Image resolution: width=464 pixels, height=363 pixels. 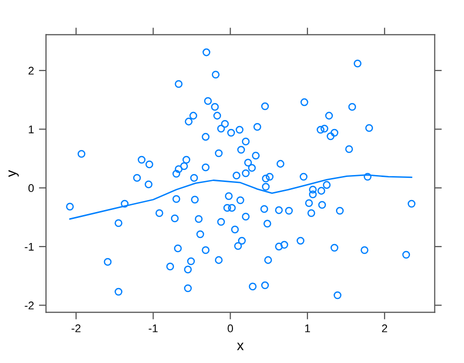 I want to click on x-tick-label: 0, so click(x=230, y=328).